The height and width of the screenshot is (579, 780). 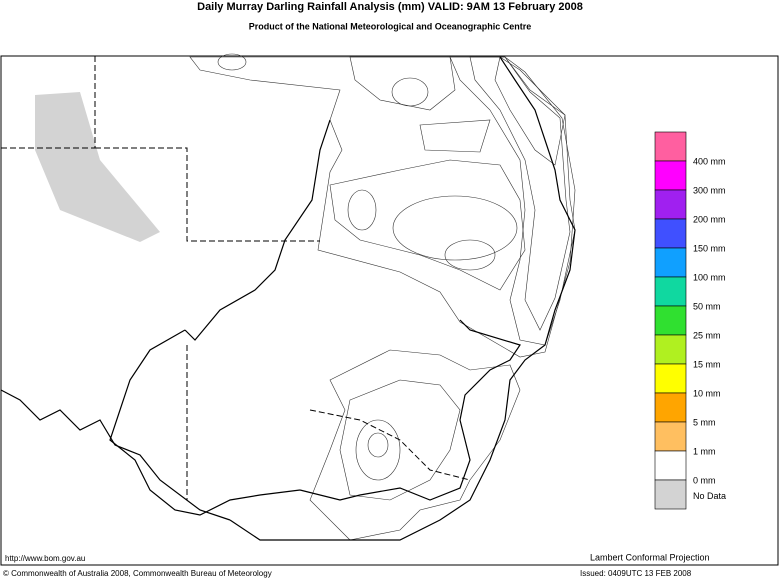 What do you see at coordinates (704, 480) in the screenshot?
I see `legend-label: 0 mm` at bounding box center [704, 480].